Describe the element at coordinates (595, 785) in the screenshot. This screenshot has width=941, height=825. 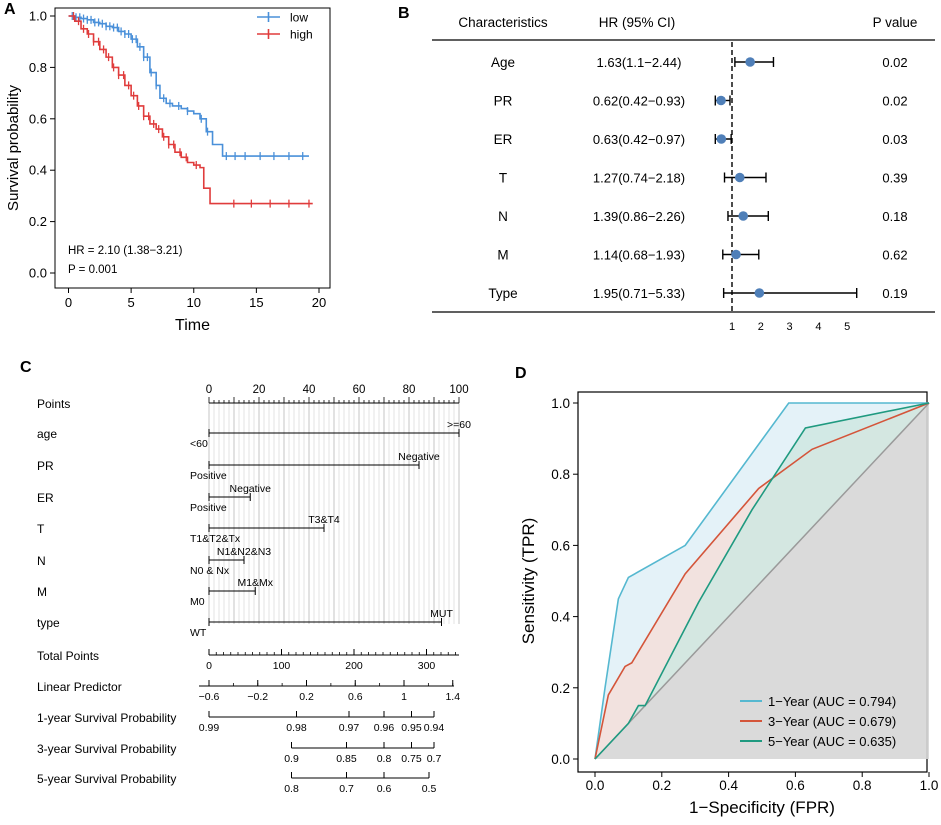
I see `x-tick-label: 0.0` at that location.